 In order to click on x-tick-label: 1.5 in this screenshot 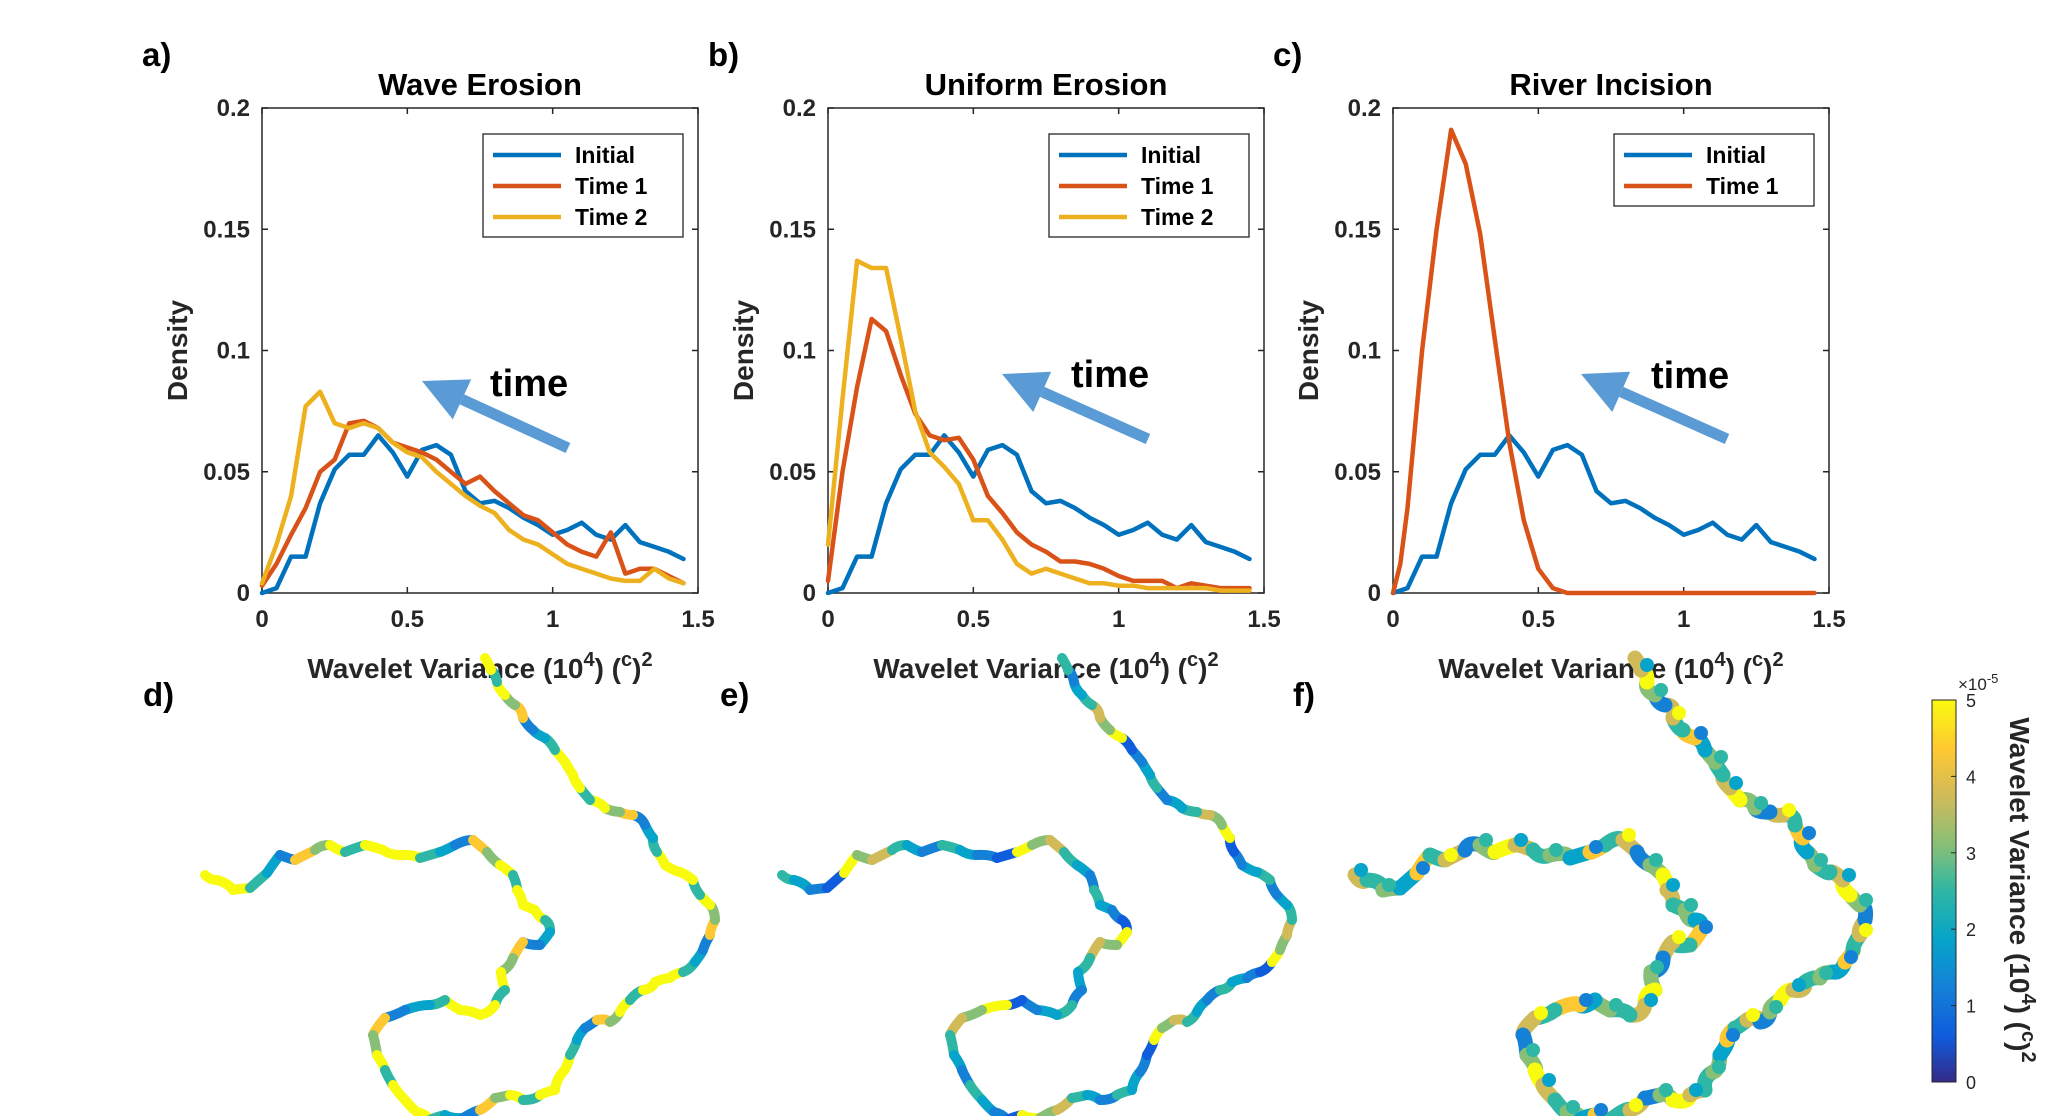, I will do `click(1263, 619)`.